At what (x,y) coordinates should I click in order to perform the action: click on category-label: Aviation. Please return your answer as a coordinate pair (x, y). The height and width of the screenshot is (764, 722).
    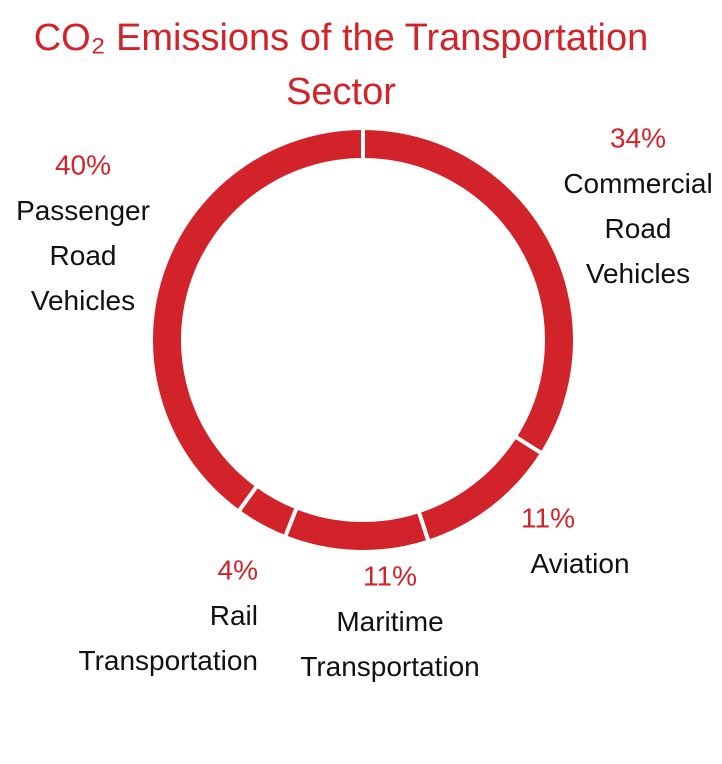
    Looking at the image, I should click on (579, 563).